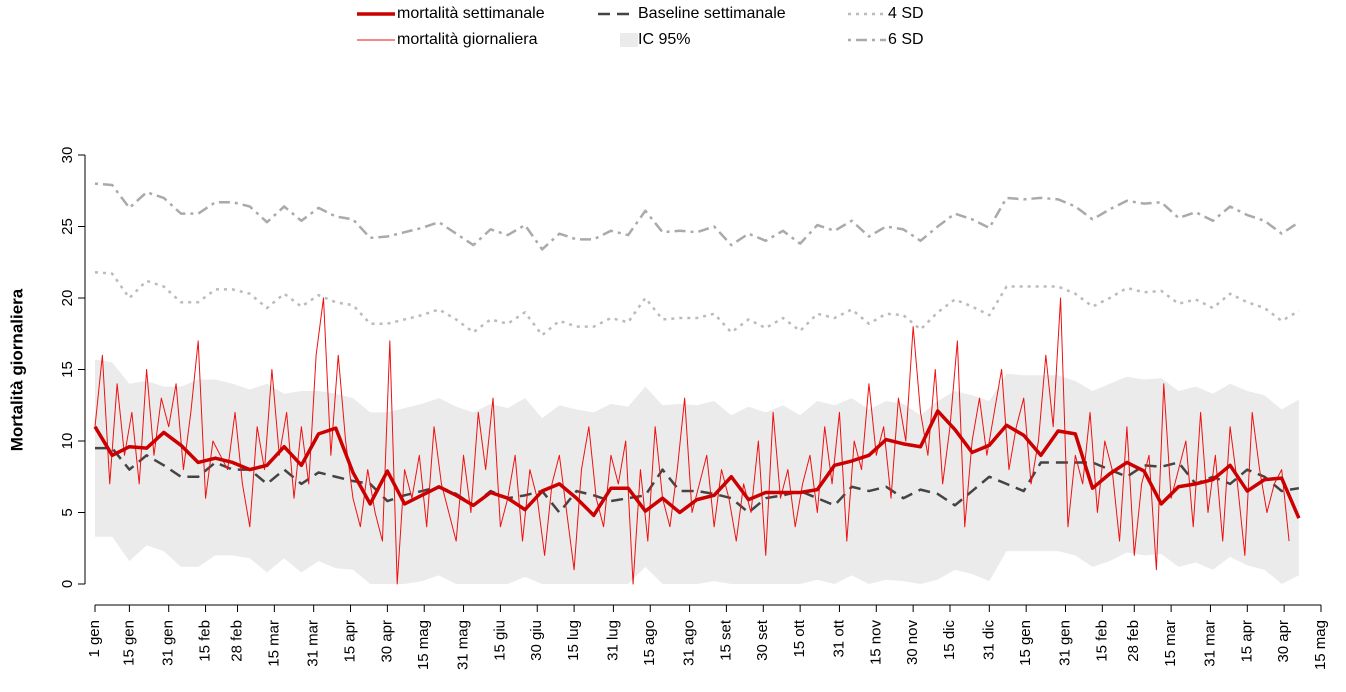  Describe the element at coordinates (612, 640) in the screenshot. I see `x-tick-label: 31 lug` at that location.